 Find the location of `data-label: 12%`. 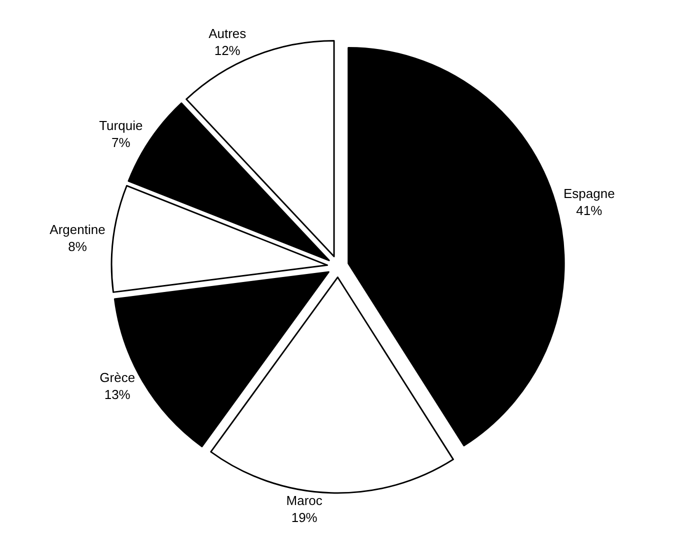

data-label: 12% is located at coordinates (227, 50).